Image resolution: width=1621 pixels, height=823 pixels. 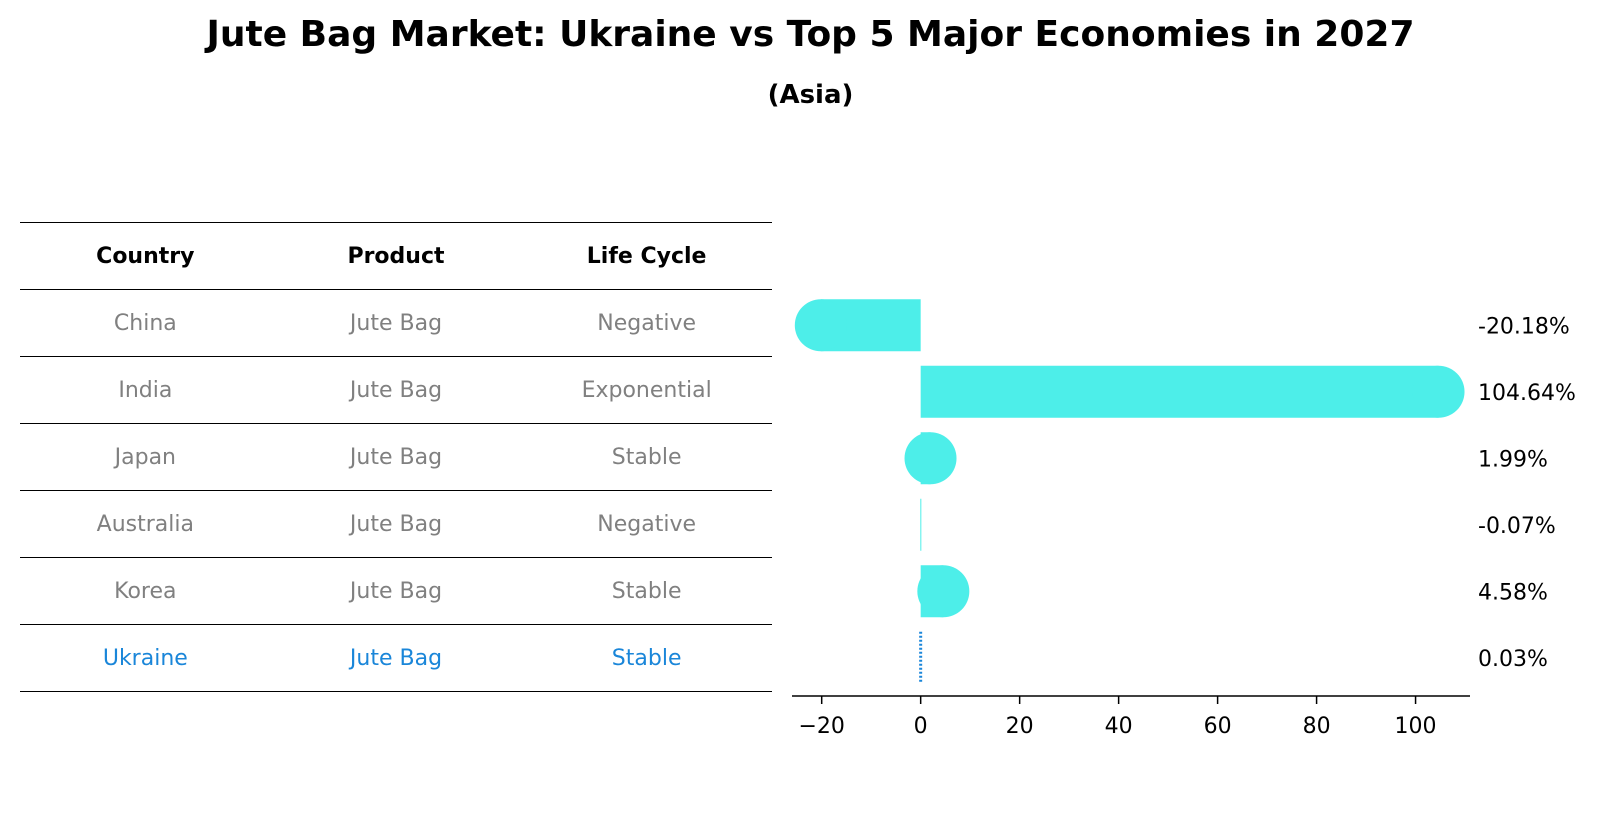 What do you see at coordinates (1513, 659) in the screenshot?
I see `value-label: 0.03%` at bounding box center [1513, 659].